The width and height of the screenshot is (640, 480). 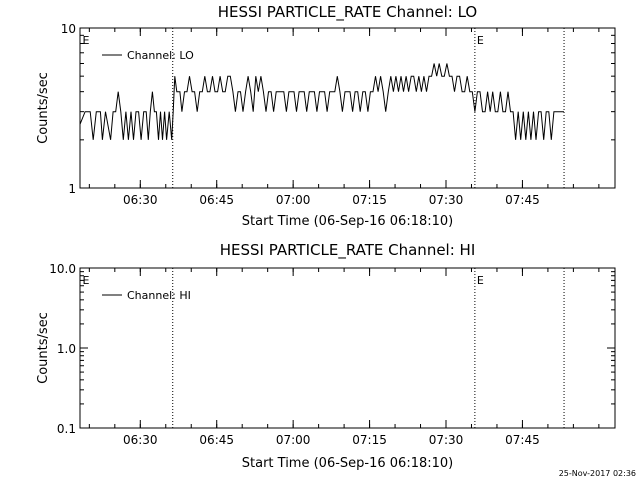 I want to click on y-tick-label: 10, so click(x=68, y=29).